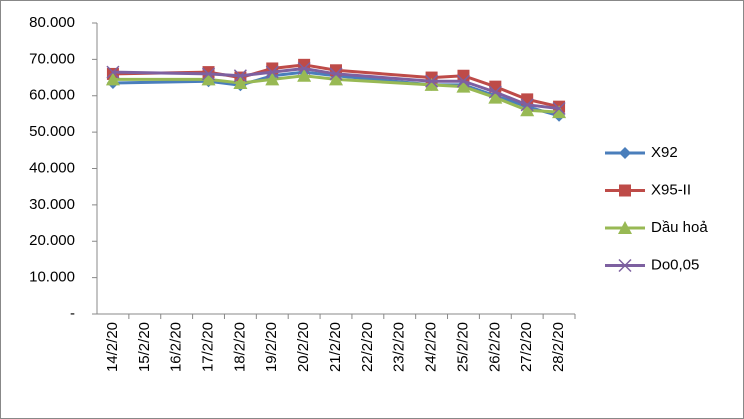  I want to click on x-tick-label: 16/2/20, so click(176, 347).